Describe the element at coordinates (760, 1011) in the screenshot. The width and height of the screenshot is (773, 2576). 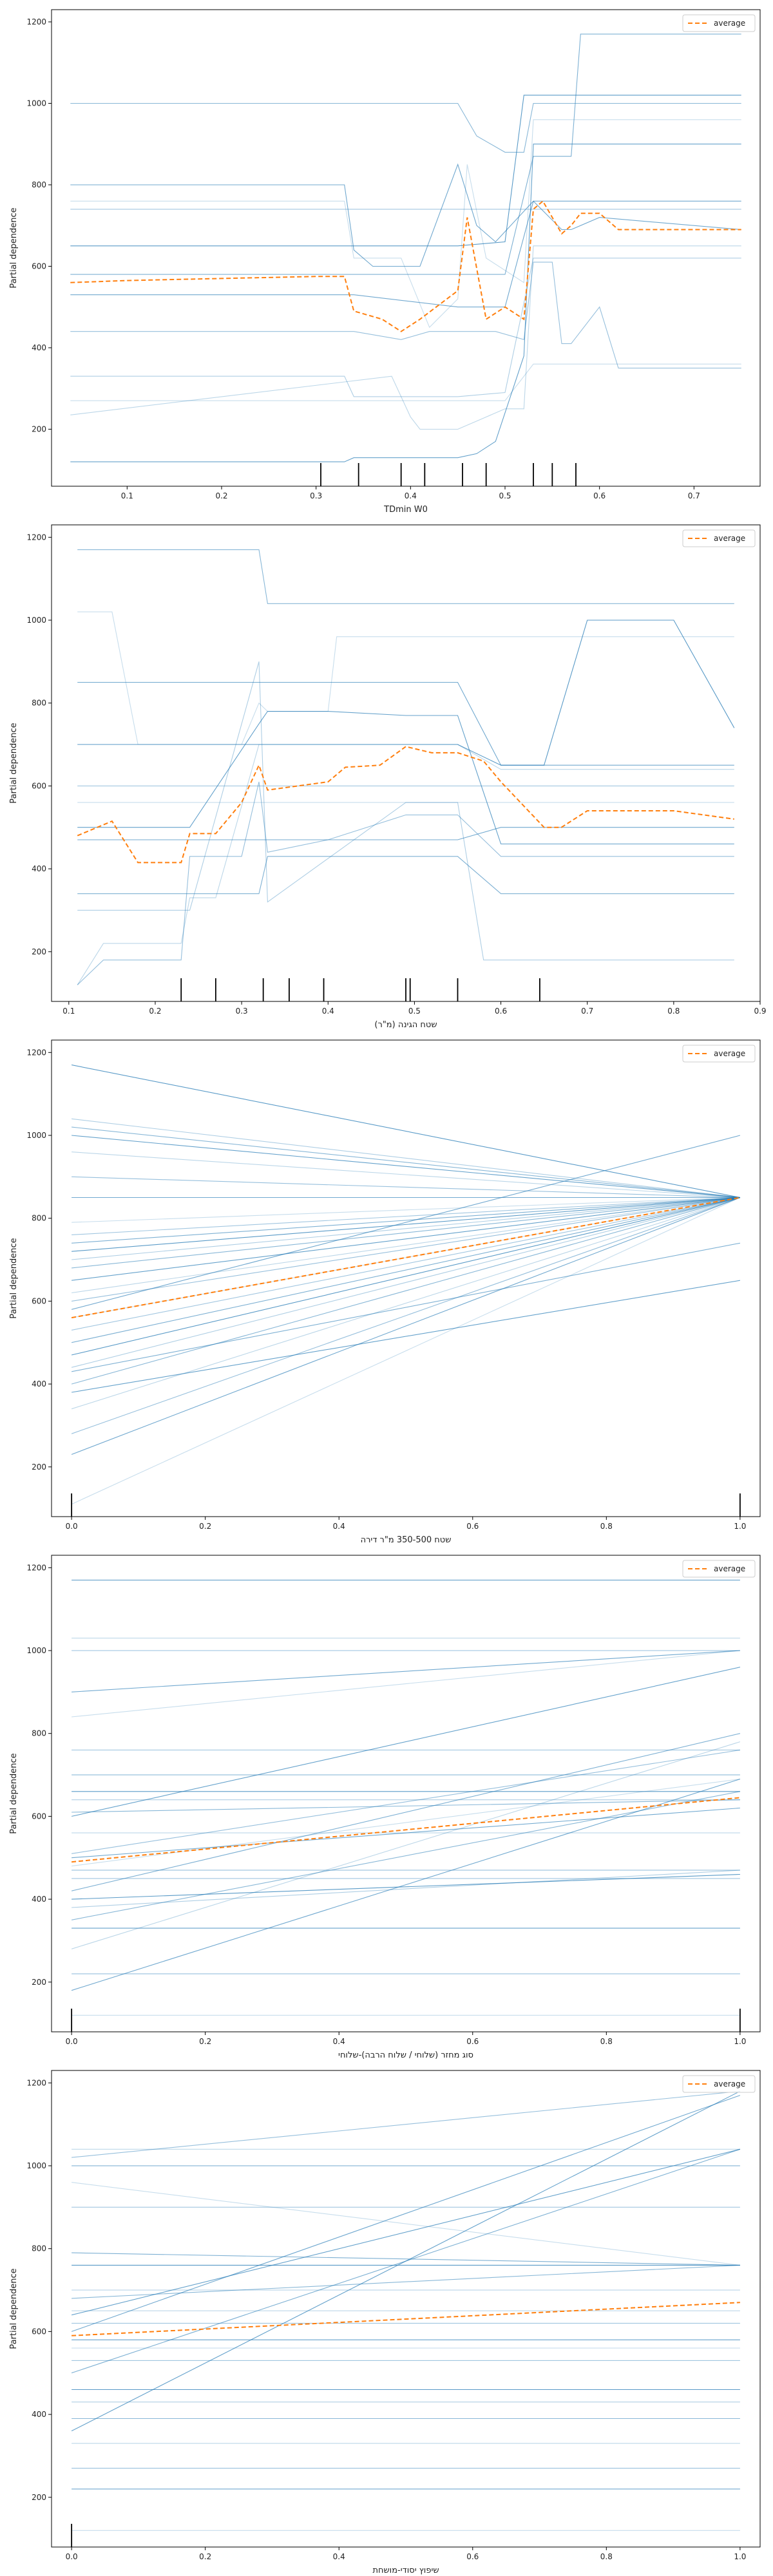
I see `x-tick-label: 0.9` at that location.